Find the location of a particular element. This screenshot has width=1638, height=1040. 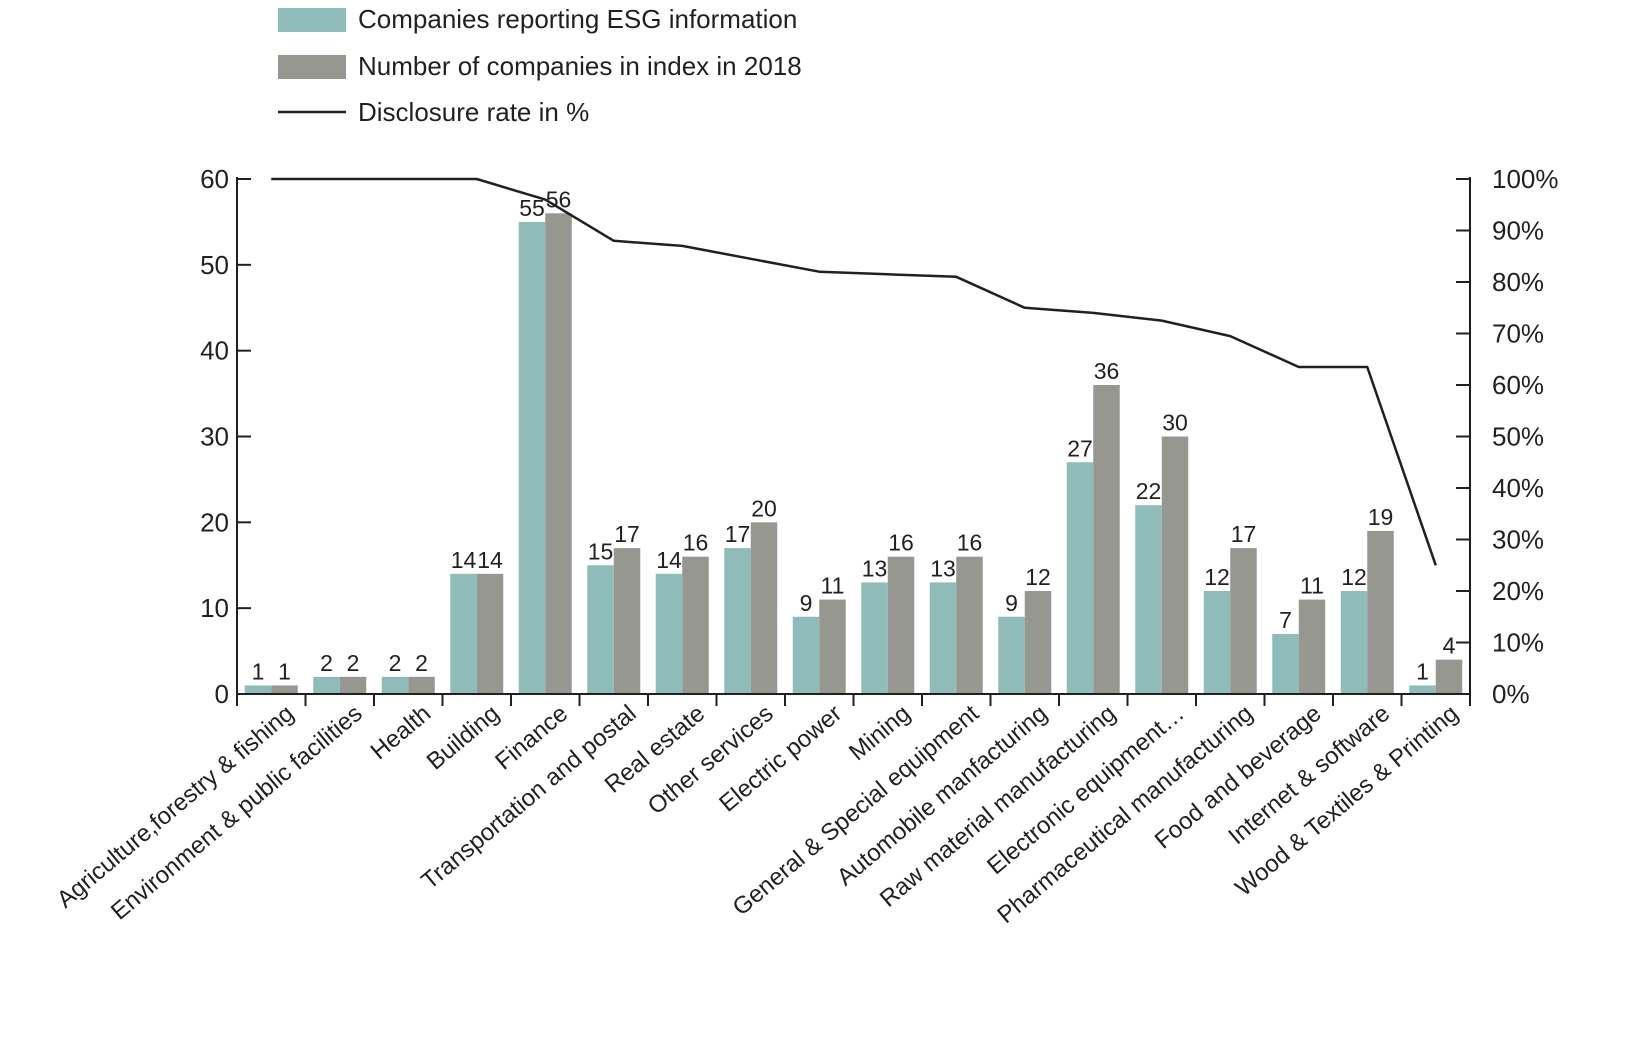

category-label-1: Environment & public facilities is located at coordinates (237, 813).